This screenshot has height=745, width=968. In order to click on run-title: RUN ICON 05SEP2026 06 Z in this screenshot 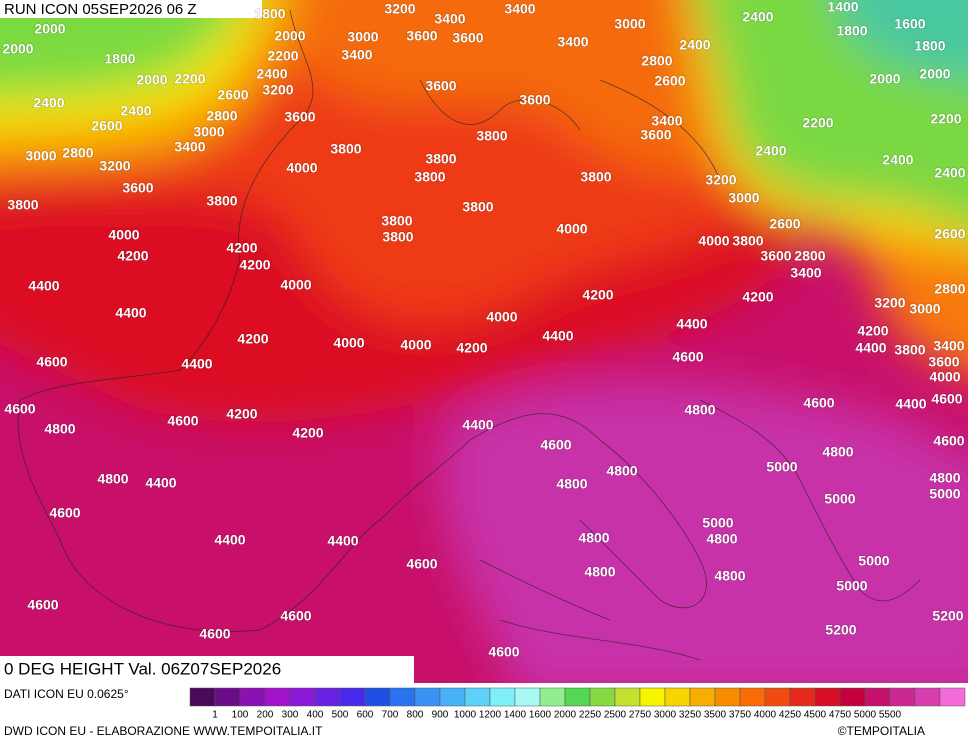, I will do `click(100, 9)`.